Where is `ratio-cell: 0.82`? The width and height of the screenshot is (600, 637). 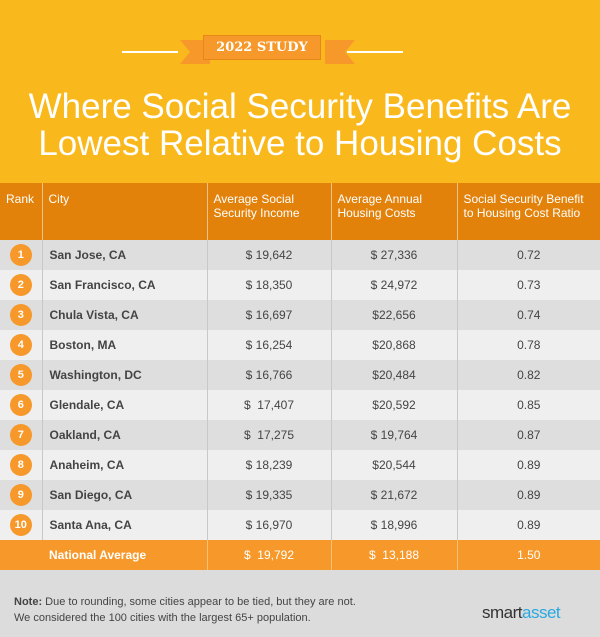
ratio-cell: 0.82 is located at coordinates (528, 375).